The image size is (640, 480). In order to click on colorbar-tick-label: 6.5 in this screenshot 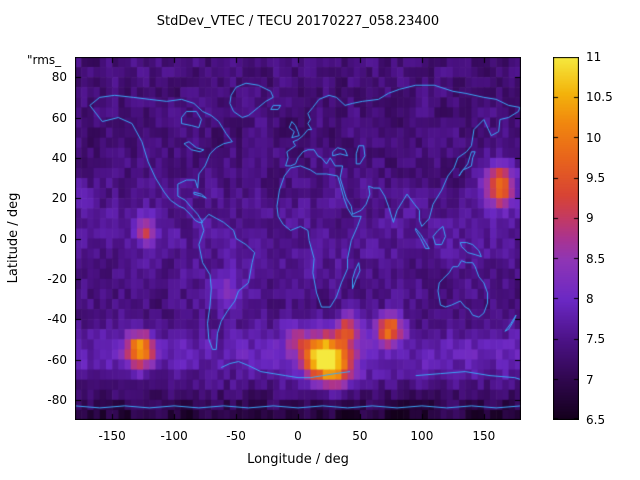, I will do `click(596, 420)`.